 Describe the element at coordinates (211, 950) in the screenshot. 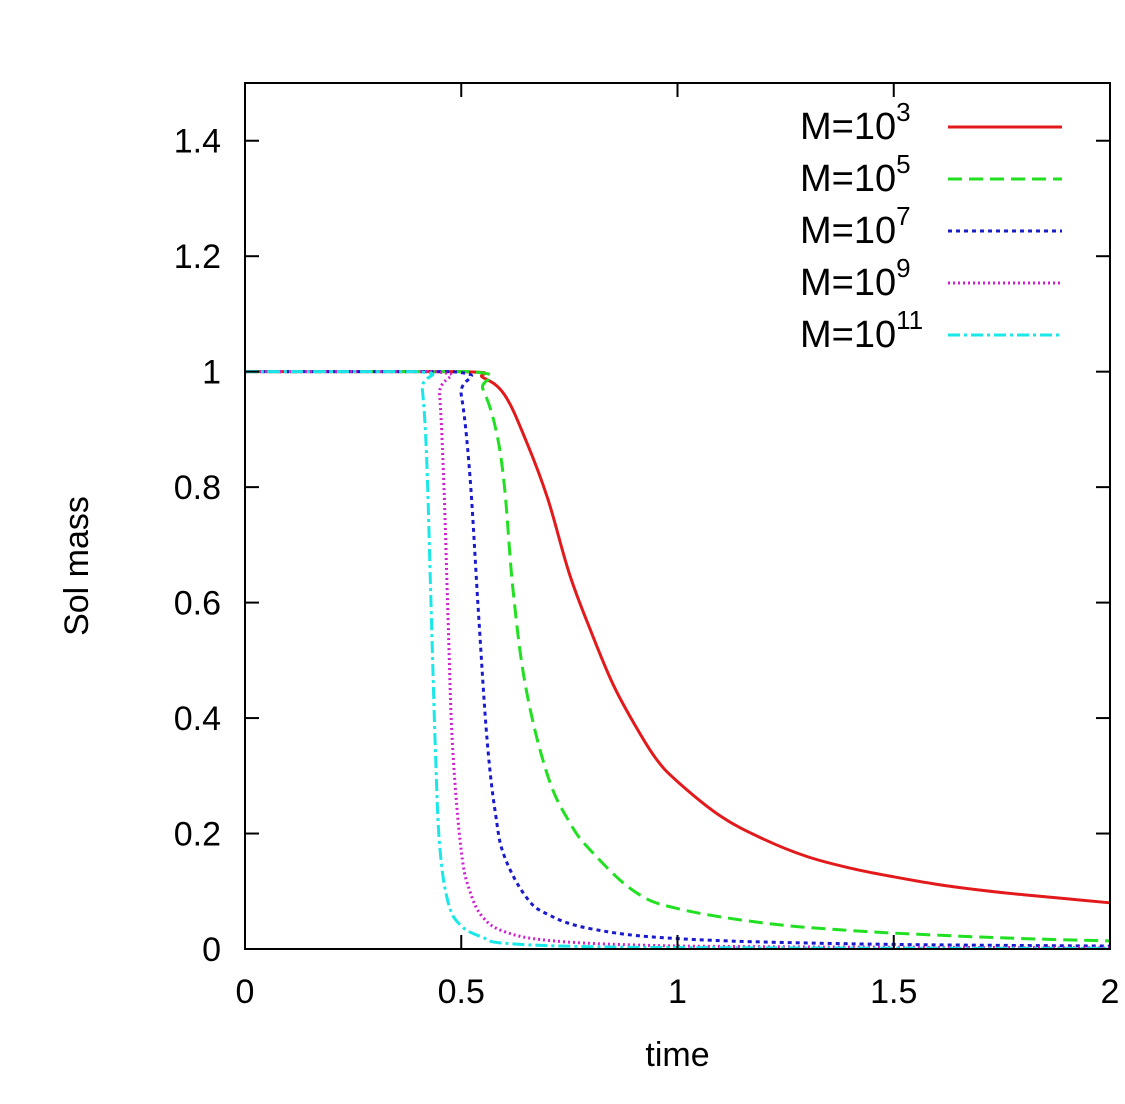

I see `y-tick-label: 0` at that location.